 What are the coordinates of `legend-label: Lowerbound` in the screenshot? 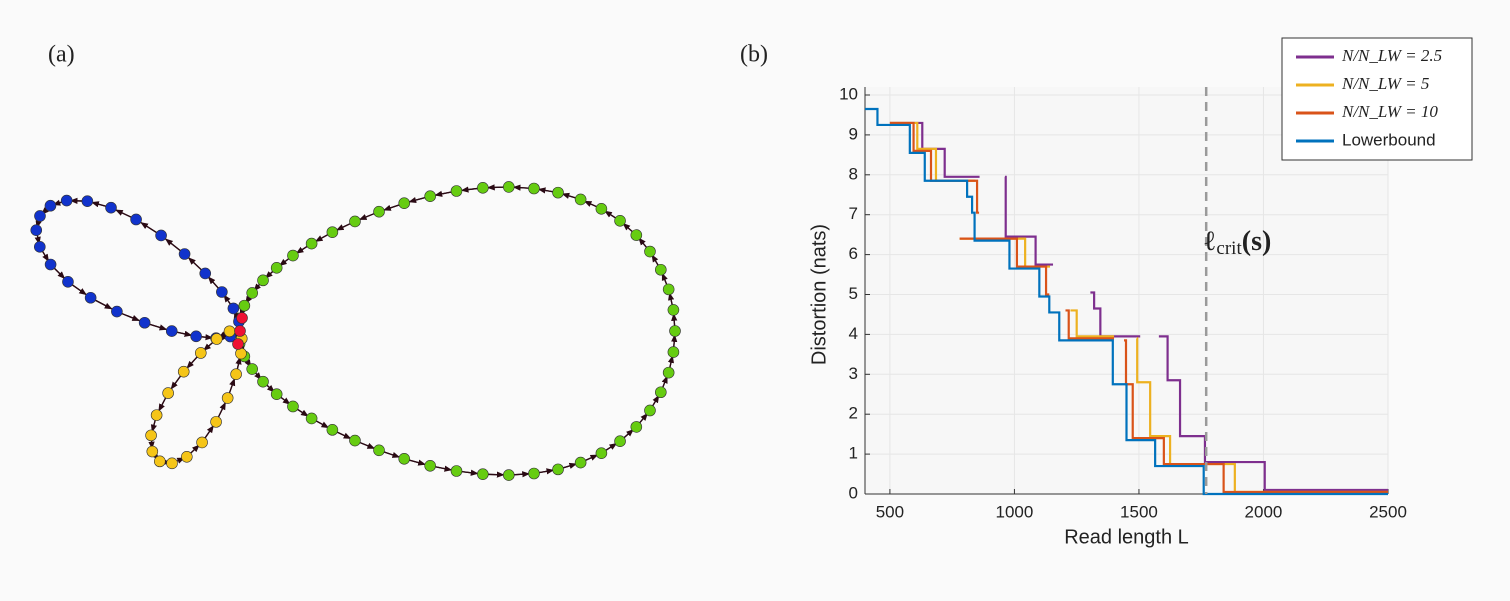 It's located at (1389, 139).